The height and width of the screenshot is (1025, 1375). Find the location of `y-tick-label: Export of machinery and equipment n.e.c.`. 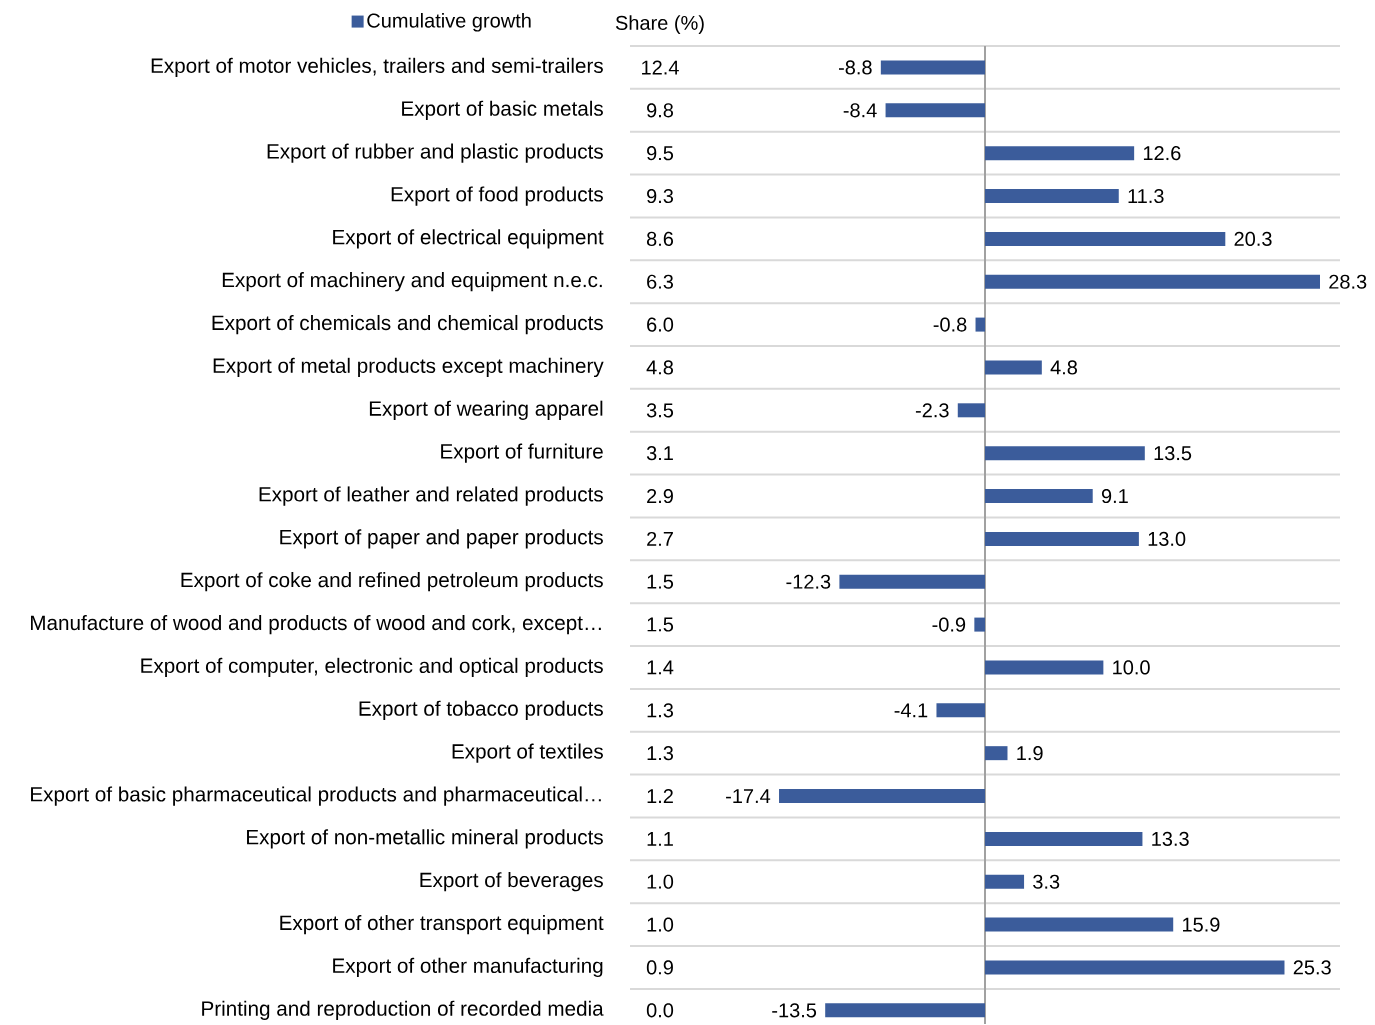

y-tick-label: Export of machinery and equipment n.e.c. is located at coordinates (412, 282).